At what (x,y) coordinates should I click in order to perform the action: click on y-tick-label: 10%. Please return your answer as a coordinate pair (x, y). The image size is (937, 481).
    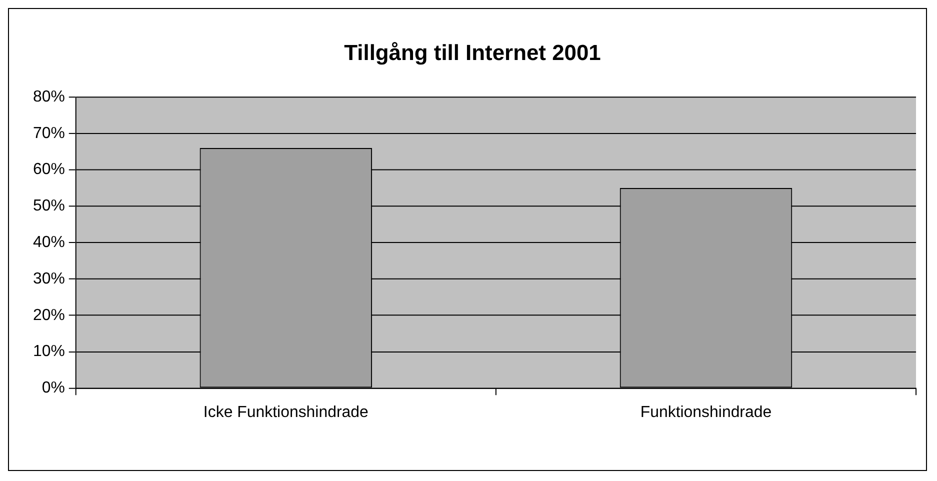
    Looking at the image, I should click on (48, 351).